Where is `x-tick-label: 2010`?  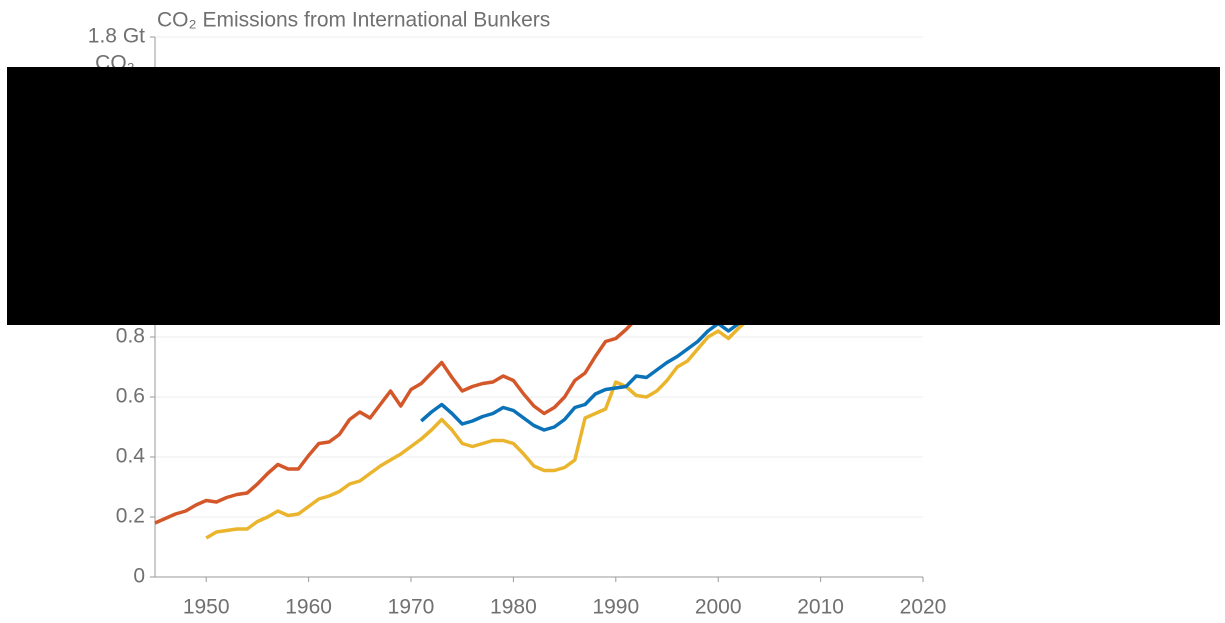
x-tick-label: 2010 is located at coordinates (820, 607).